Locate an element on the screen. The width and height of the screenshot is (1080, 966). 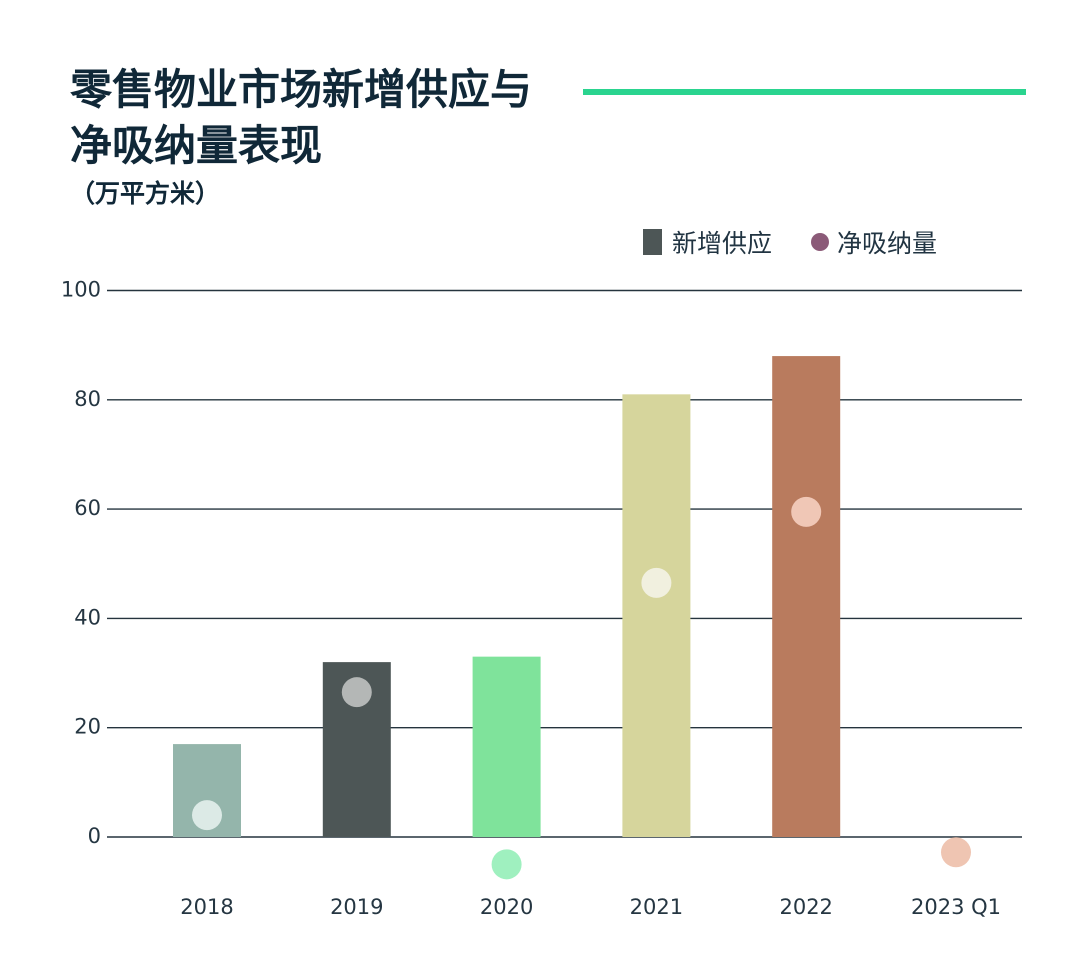
net-absorption-point-2023-q1 is located at coordinates (956, 852).